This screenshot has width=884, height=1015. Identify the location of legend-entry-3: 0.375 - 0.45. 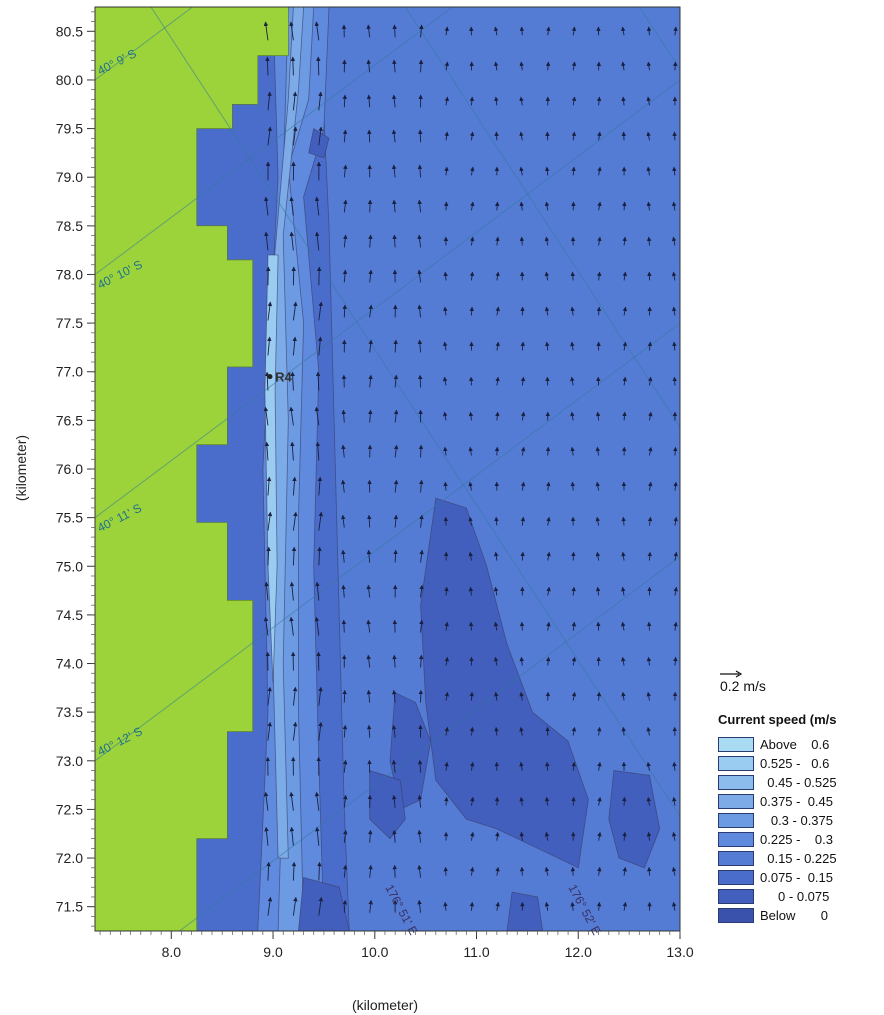
(801, 801).